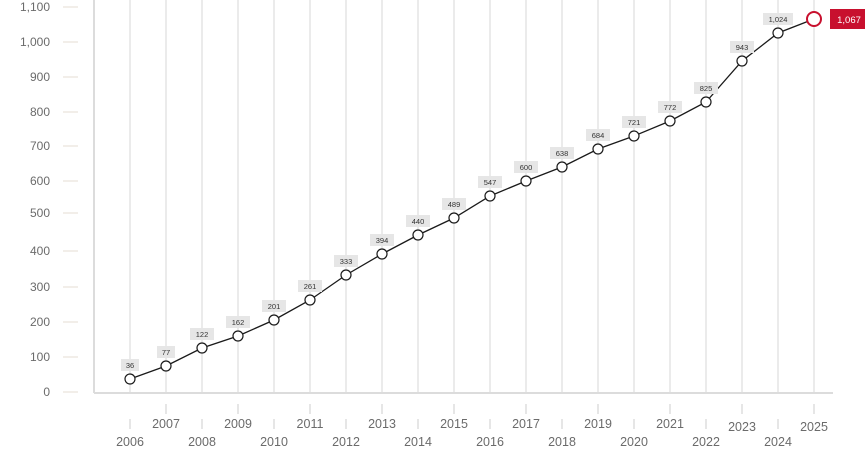 The width and height of the screenshot is (865, 454). What do you see at coordinates (40, 77) in the screenshot?
I see `y-tick-label: 900` at bounding box center [40, 77].